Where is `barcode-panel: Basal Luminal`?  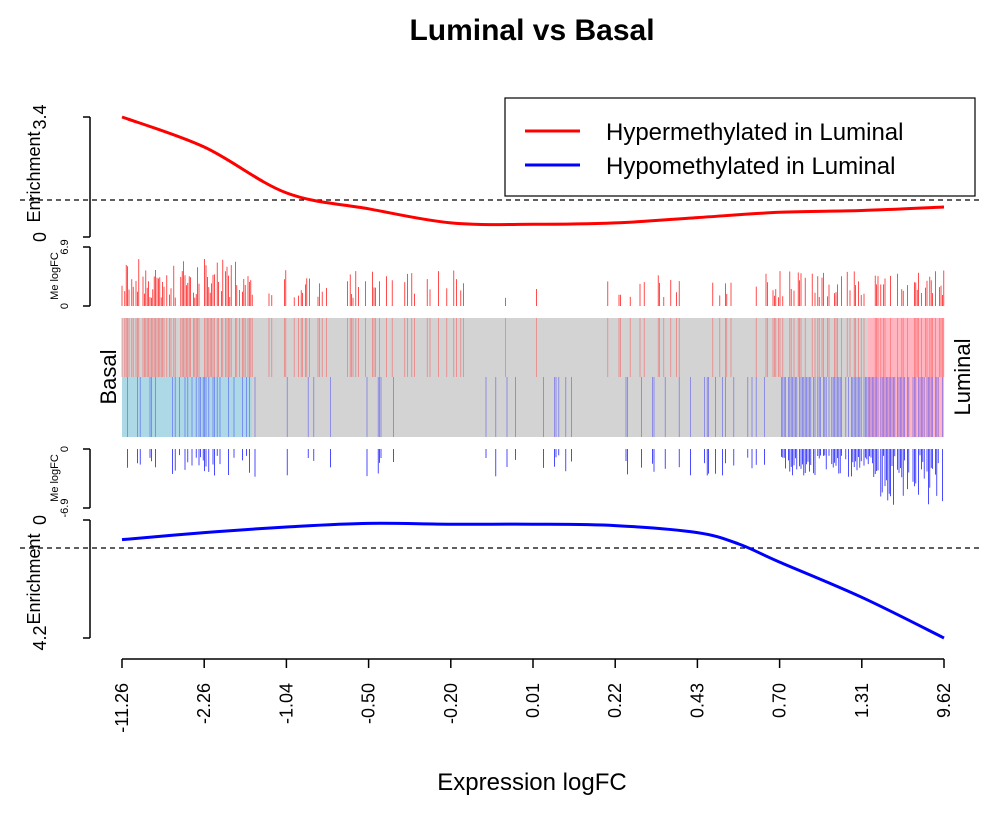 barcode-panel: Basal Luminal is located at coordinates (535, 377).